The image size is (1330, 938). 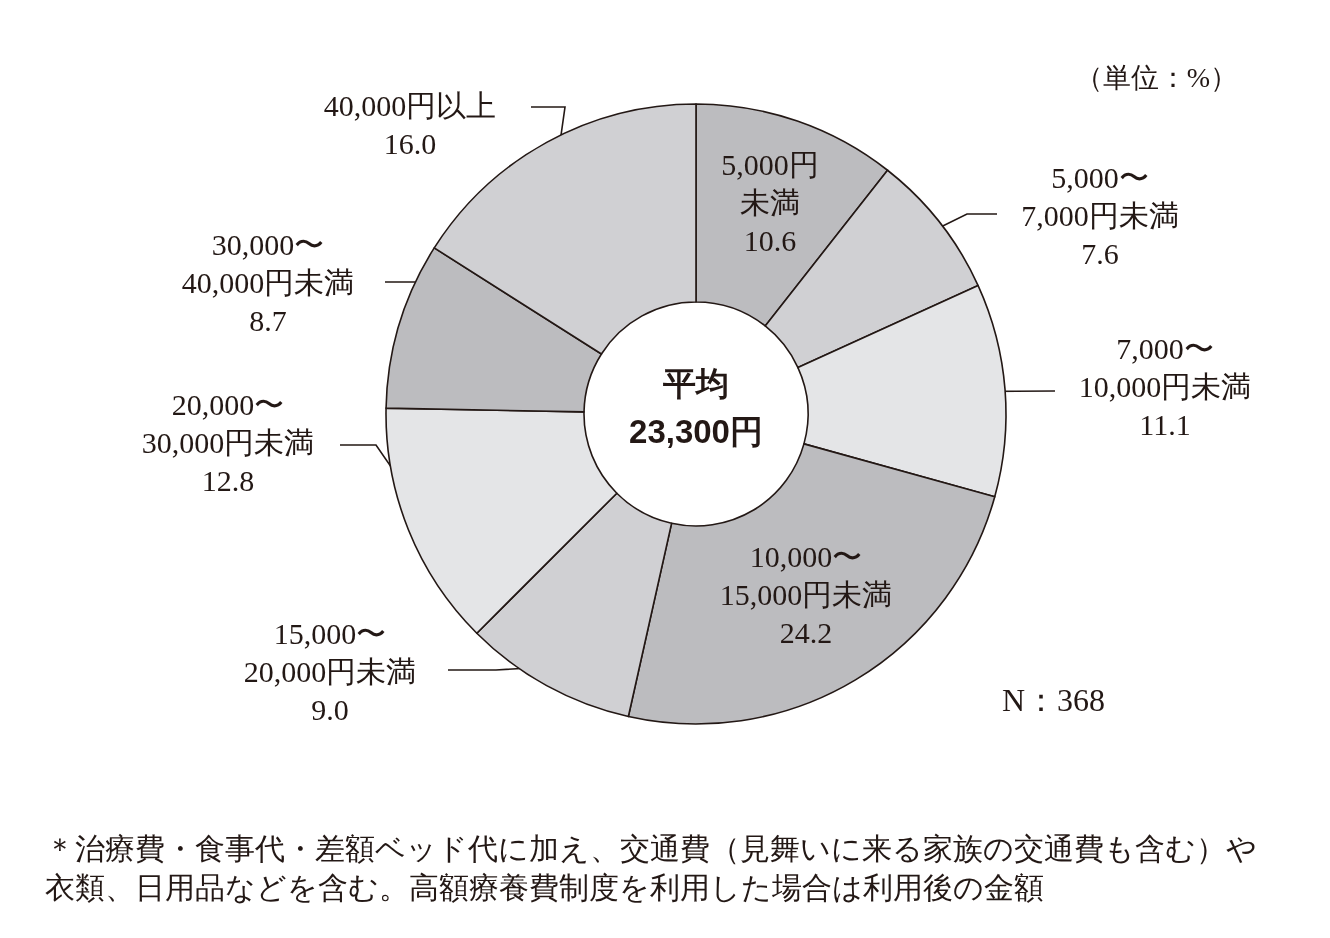 I want to click on data-label: 10.6, so click(x=770, y=240).